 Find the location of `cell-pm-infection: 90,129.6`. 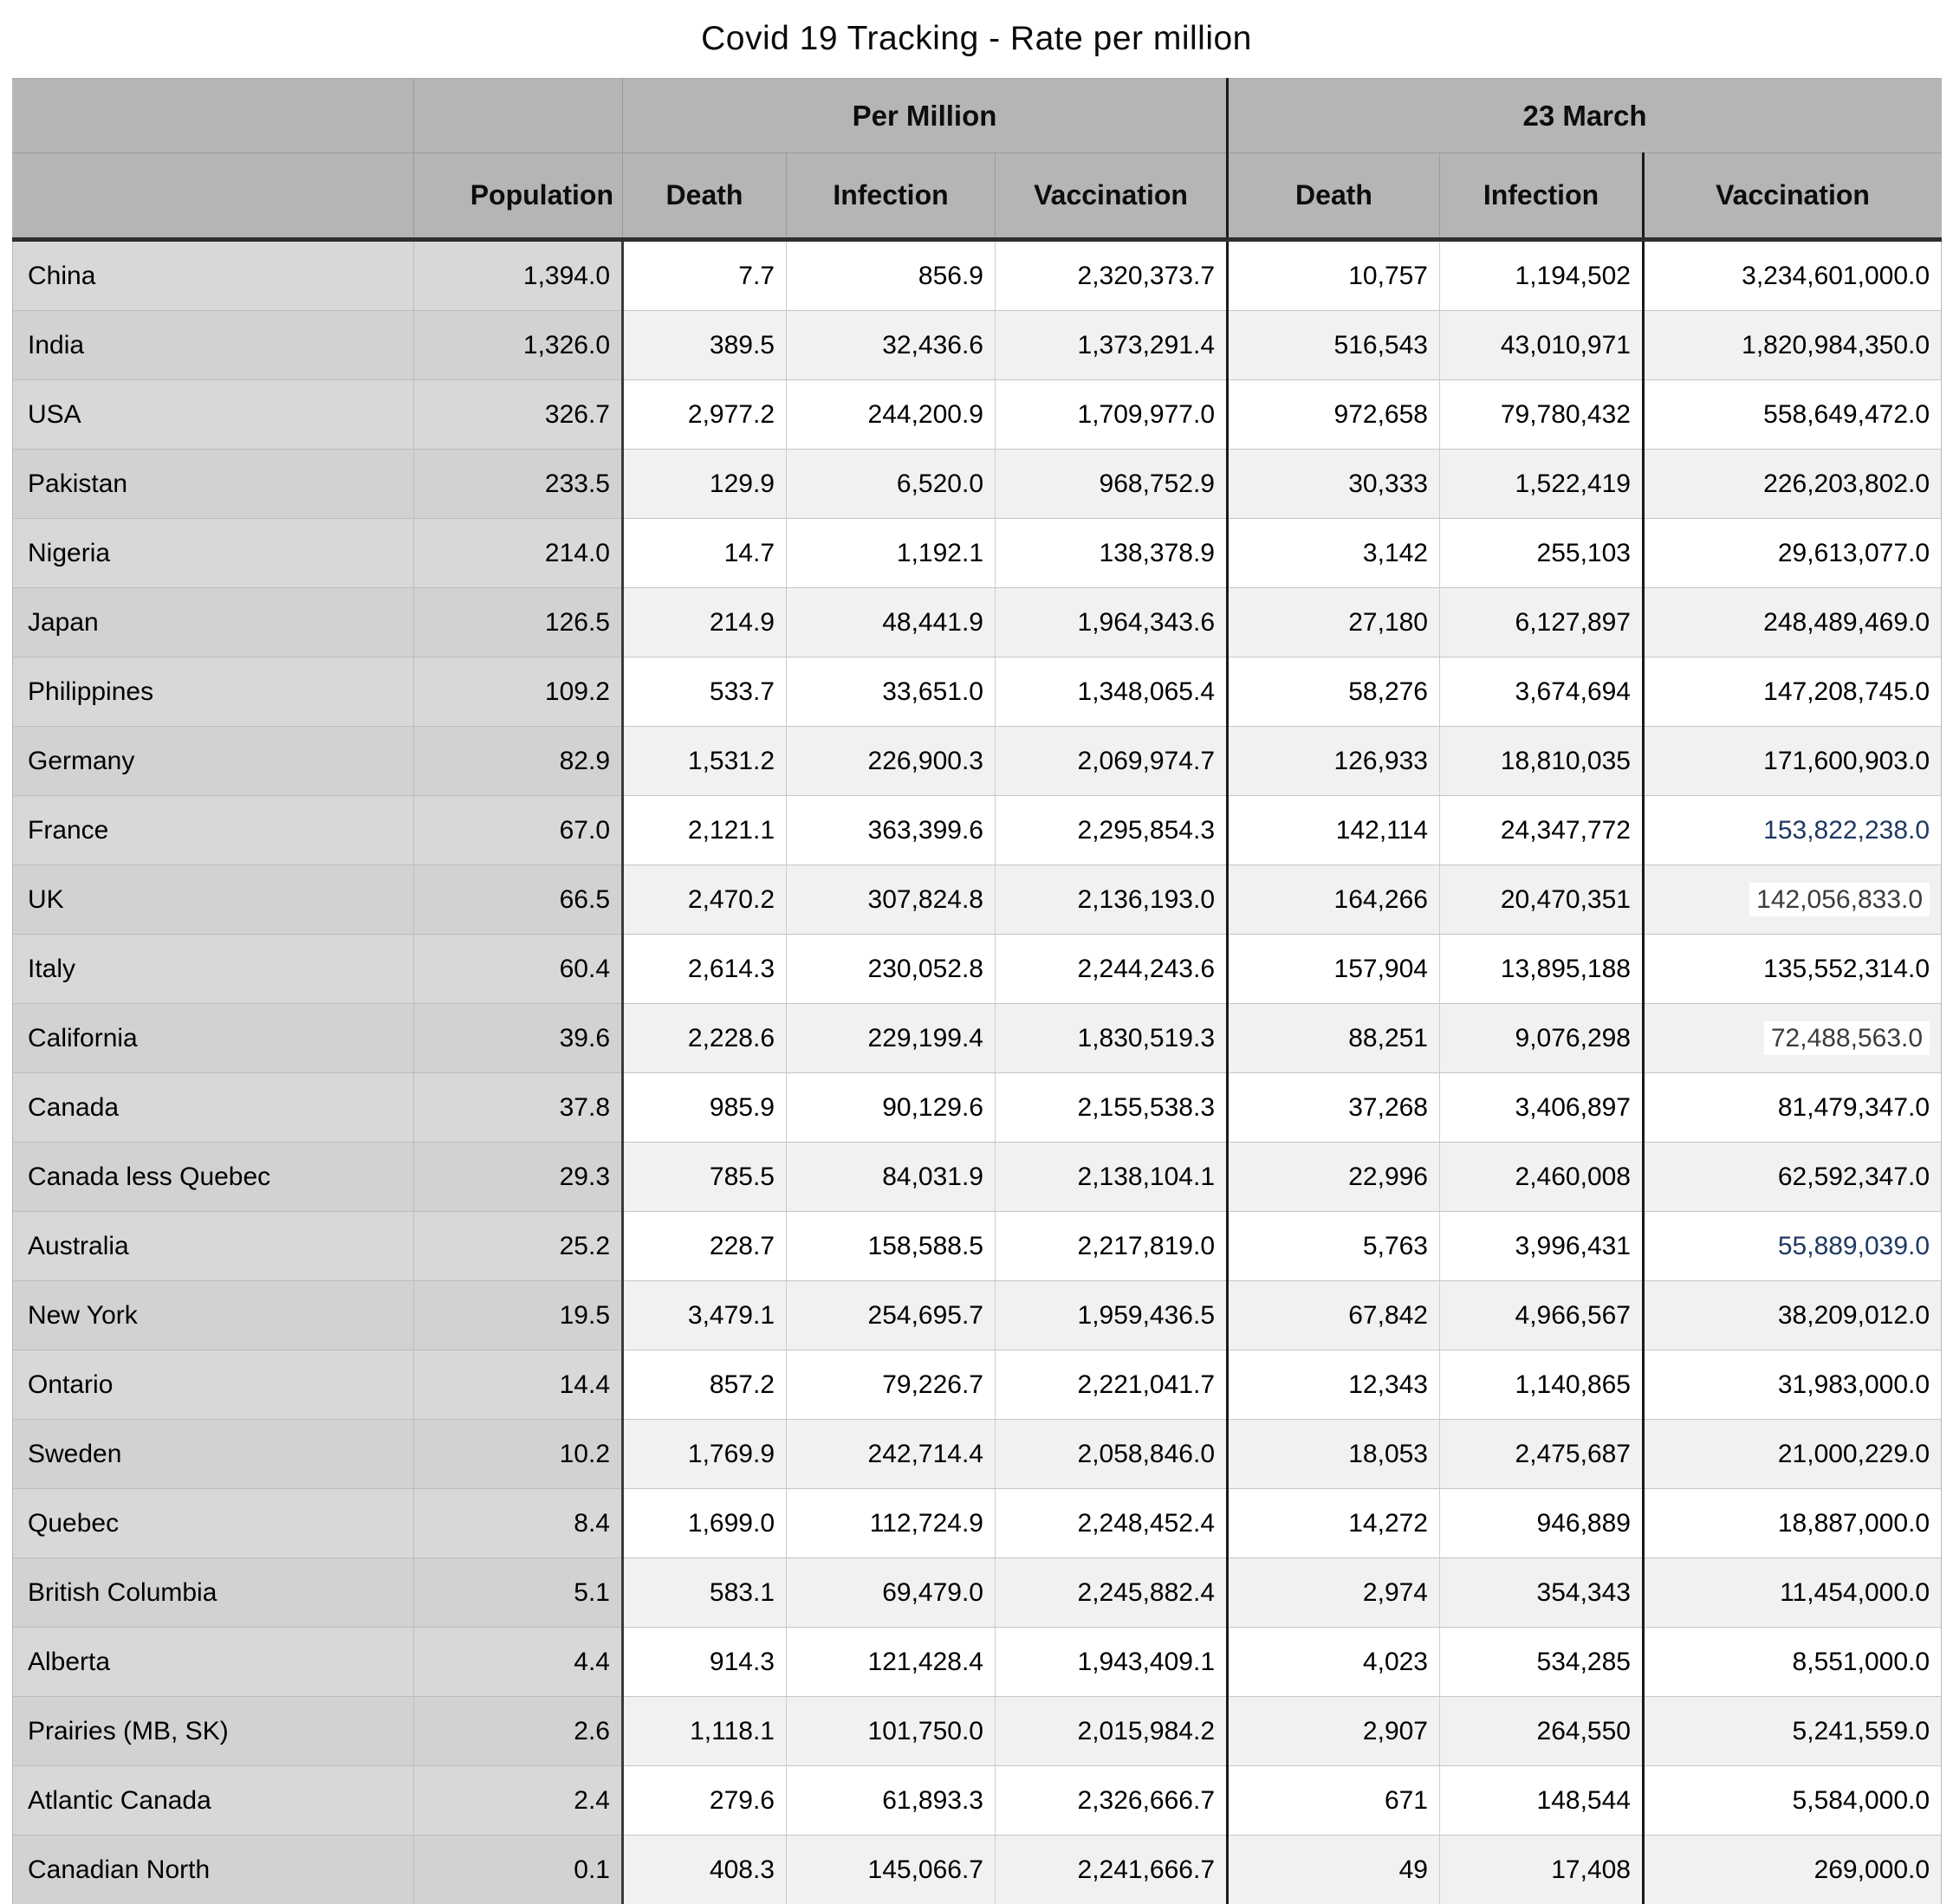

cell-pm-infection: 90,129.6 is located at coordinates (891, 1107).